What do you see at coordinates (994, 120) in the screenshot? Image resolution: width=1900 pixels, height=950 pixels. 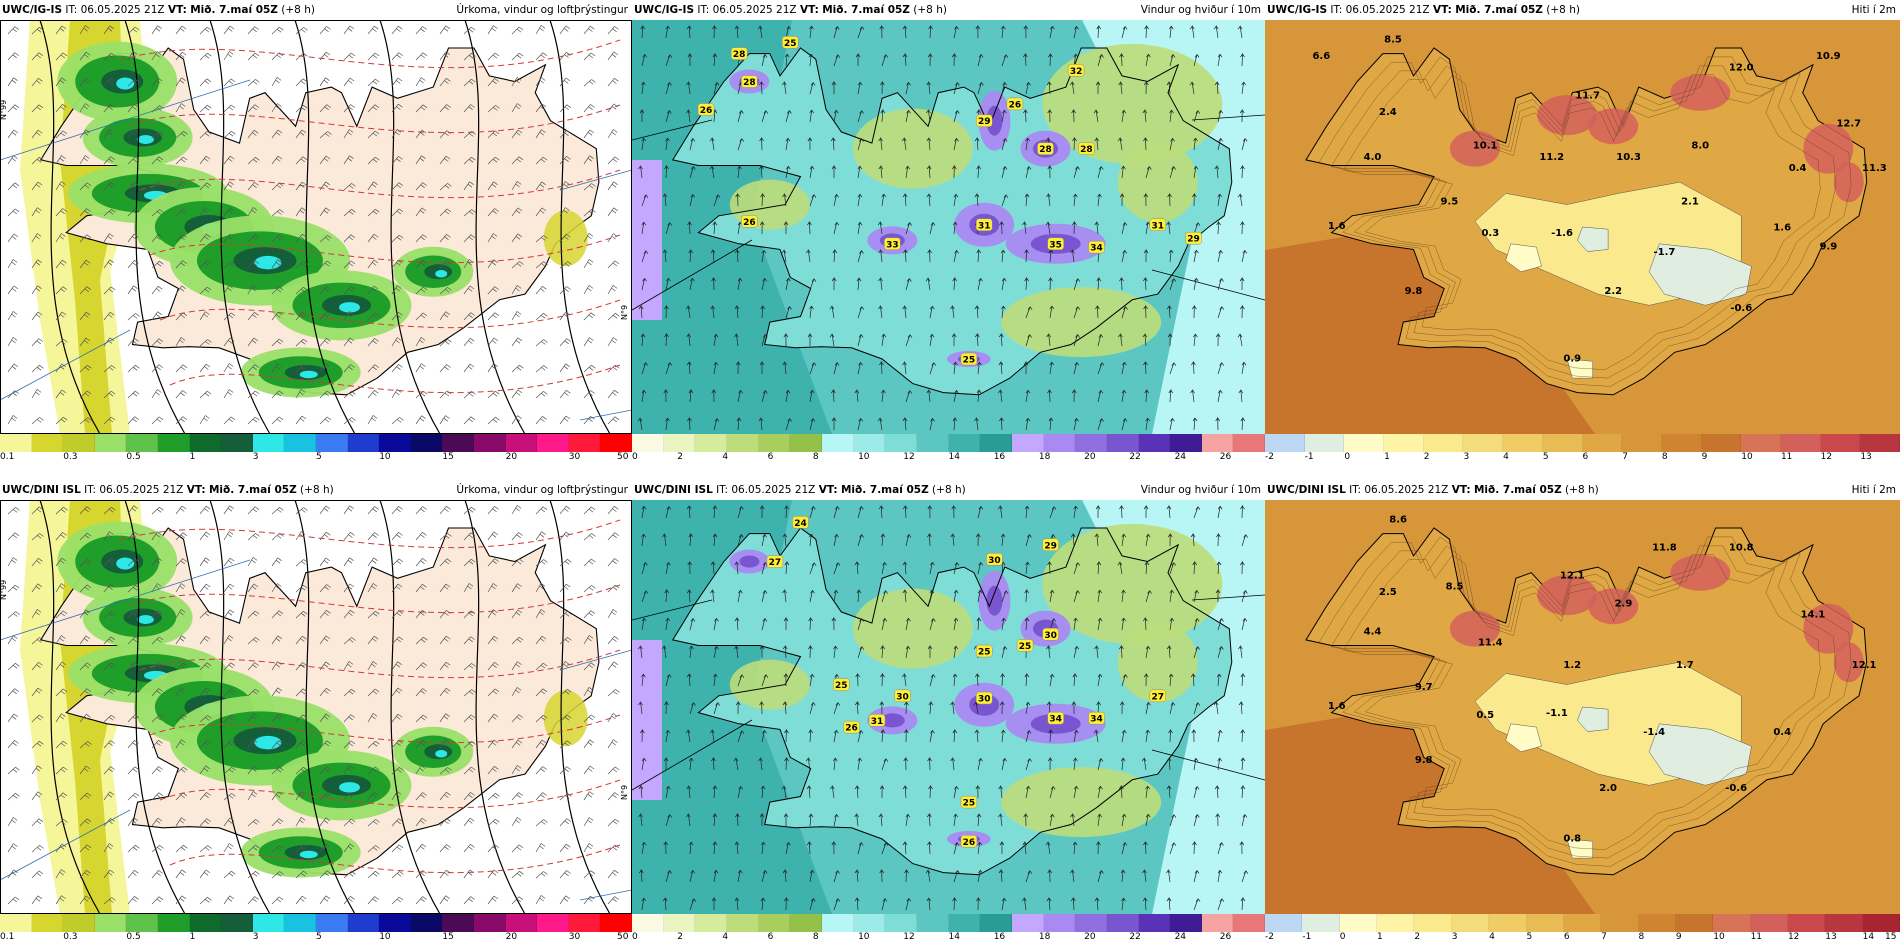 I see `wind-strong-area` at bounding box center [994, 120].